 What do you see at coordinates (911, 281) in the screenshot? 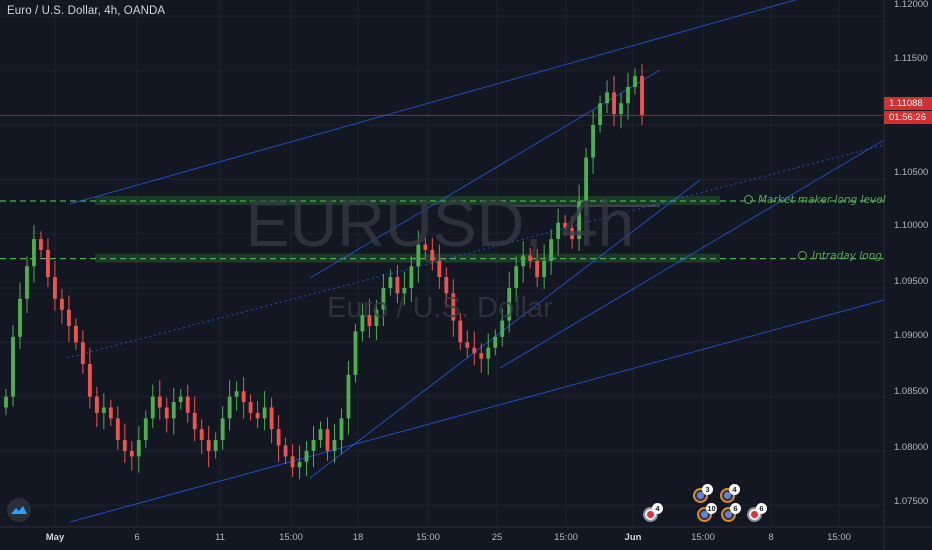
I see `price-tick: 1.09500` at bounding box center [911, 281].